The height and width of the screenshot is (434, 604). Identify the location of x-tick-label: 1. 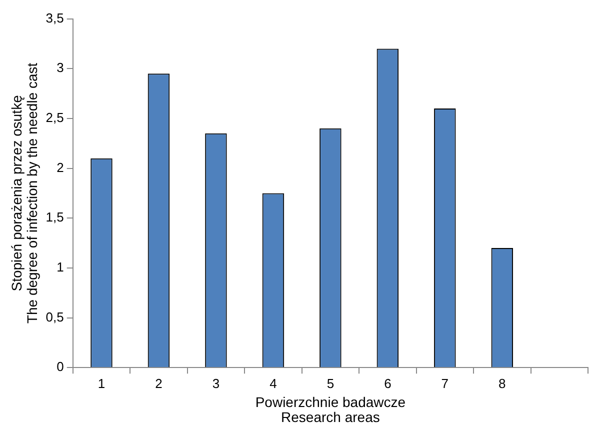
(102, 383).